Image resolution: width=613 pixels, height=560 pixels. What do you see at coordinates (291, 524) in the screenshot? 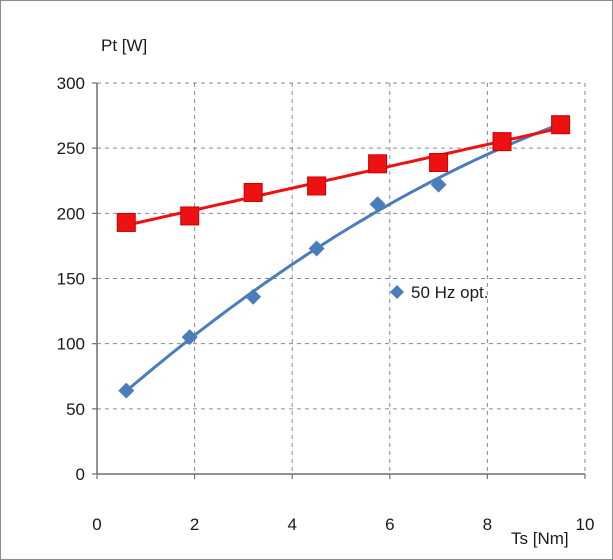
I see `x-tick-label: 4` at bounding box center [291, 524].